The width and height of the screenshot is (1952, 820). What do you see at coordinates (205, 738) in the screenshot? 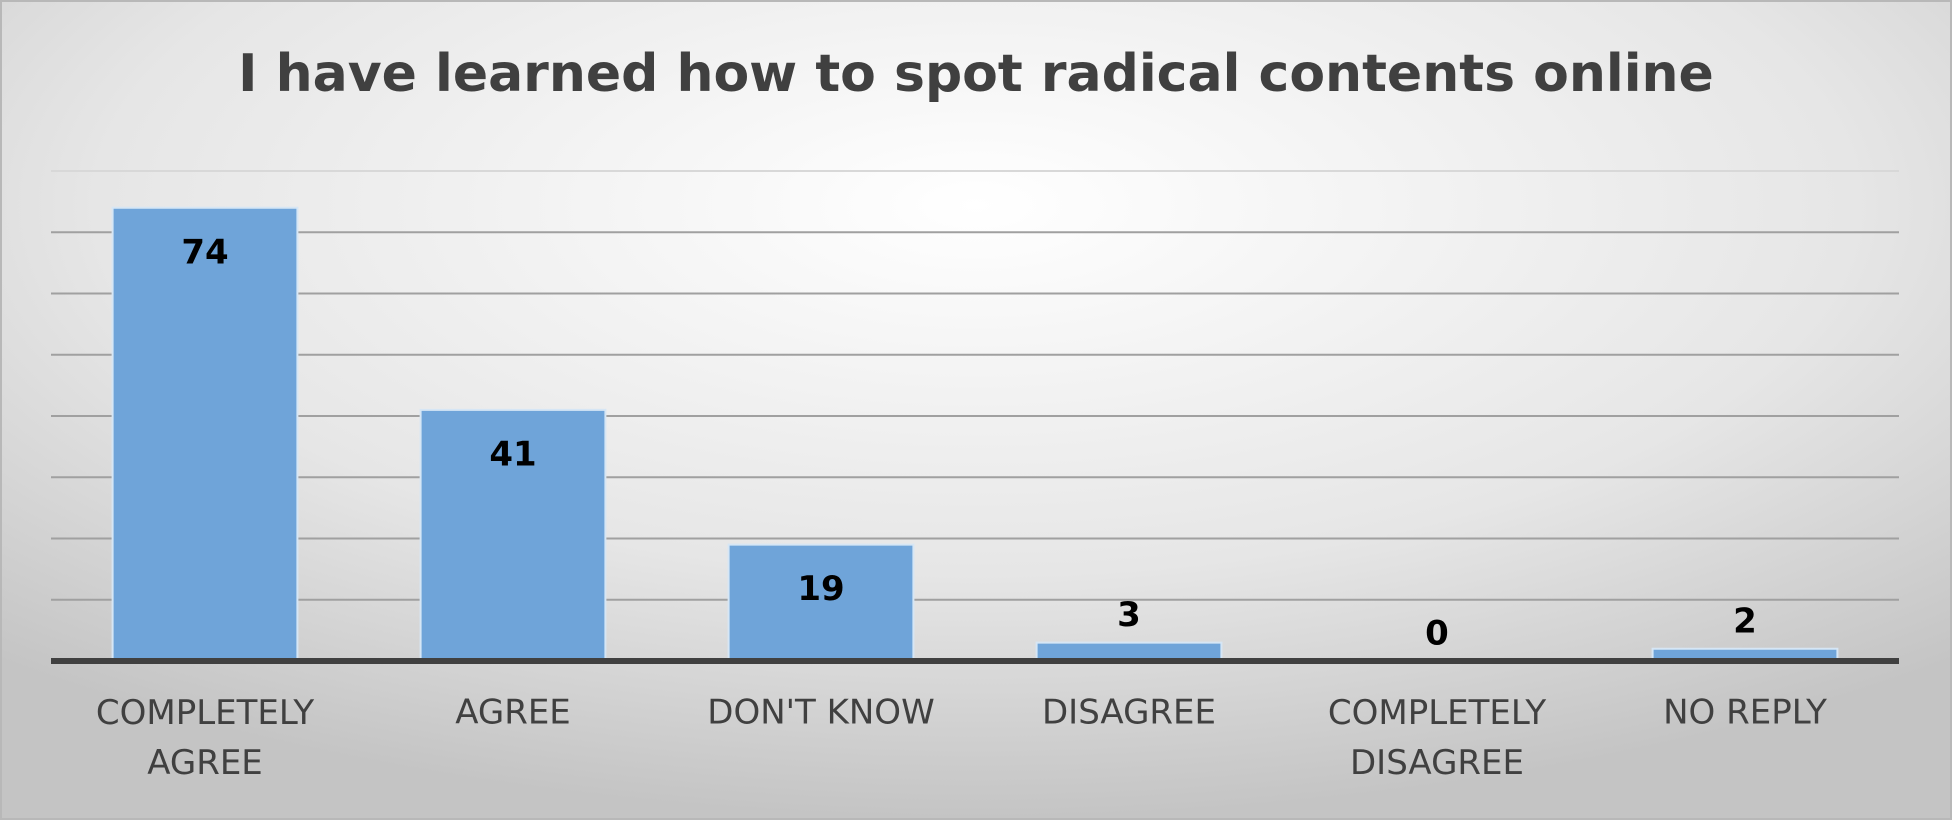
I see `x-tick-label: COMPLETELY AGREE` at bounding box center [205, 738].